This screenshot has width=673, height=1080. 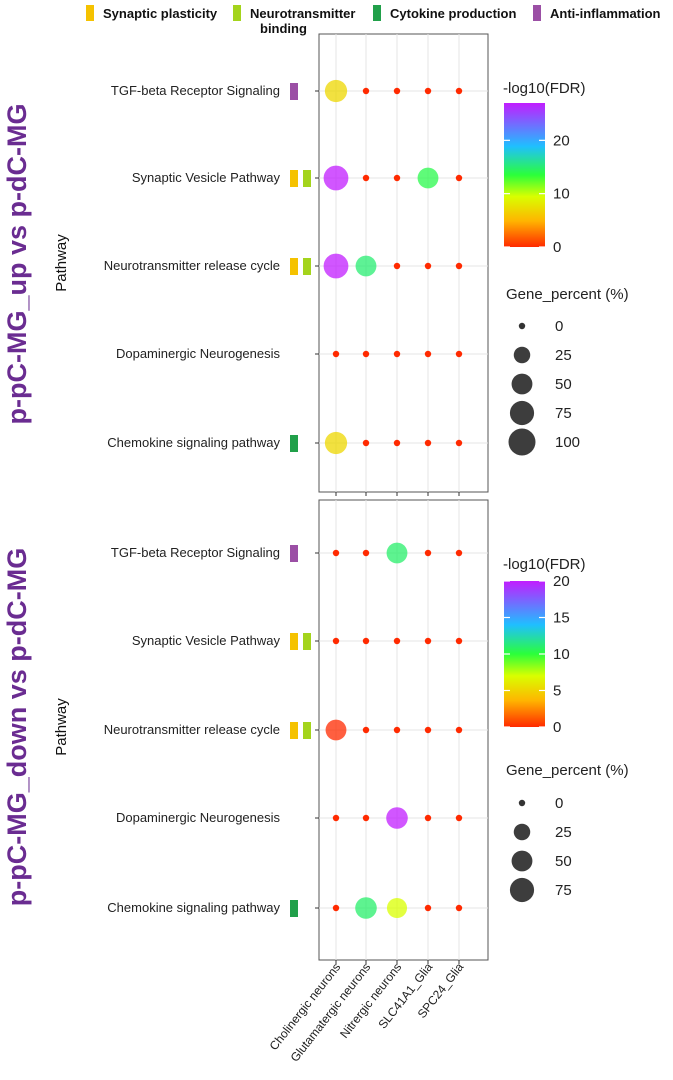 I want to click on size-legend-2: Gene_percent (%) 0 25 50 75, so click(x=567, y=832).